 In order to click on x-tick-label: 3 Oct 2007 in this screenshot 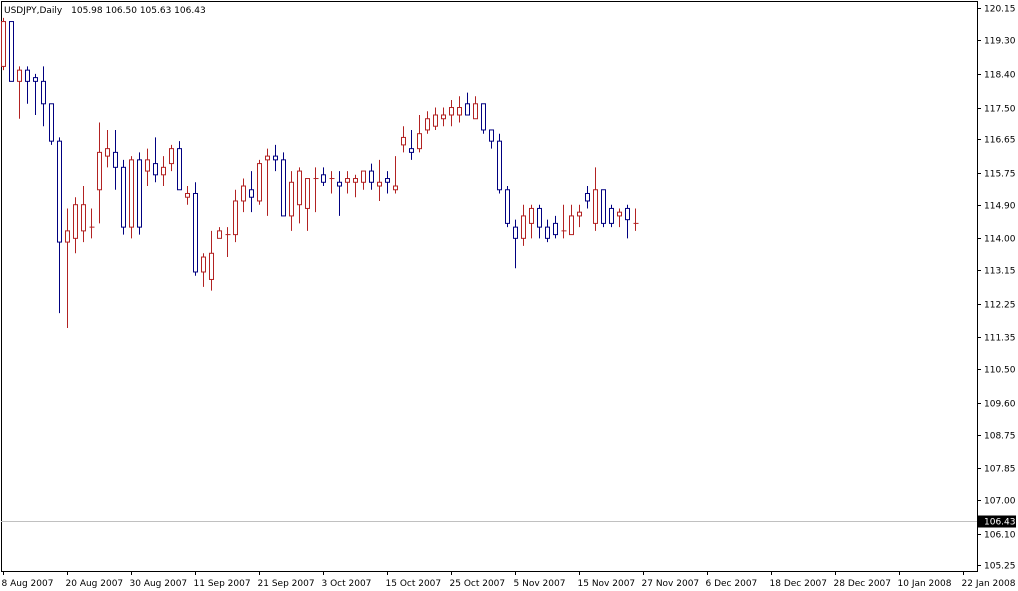, I will do `click(347, 584)`.